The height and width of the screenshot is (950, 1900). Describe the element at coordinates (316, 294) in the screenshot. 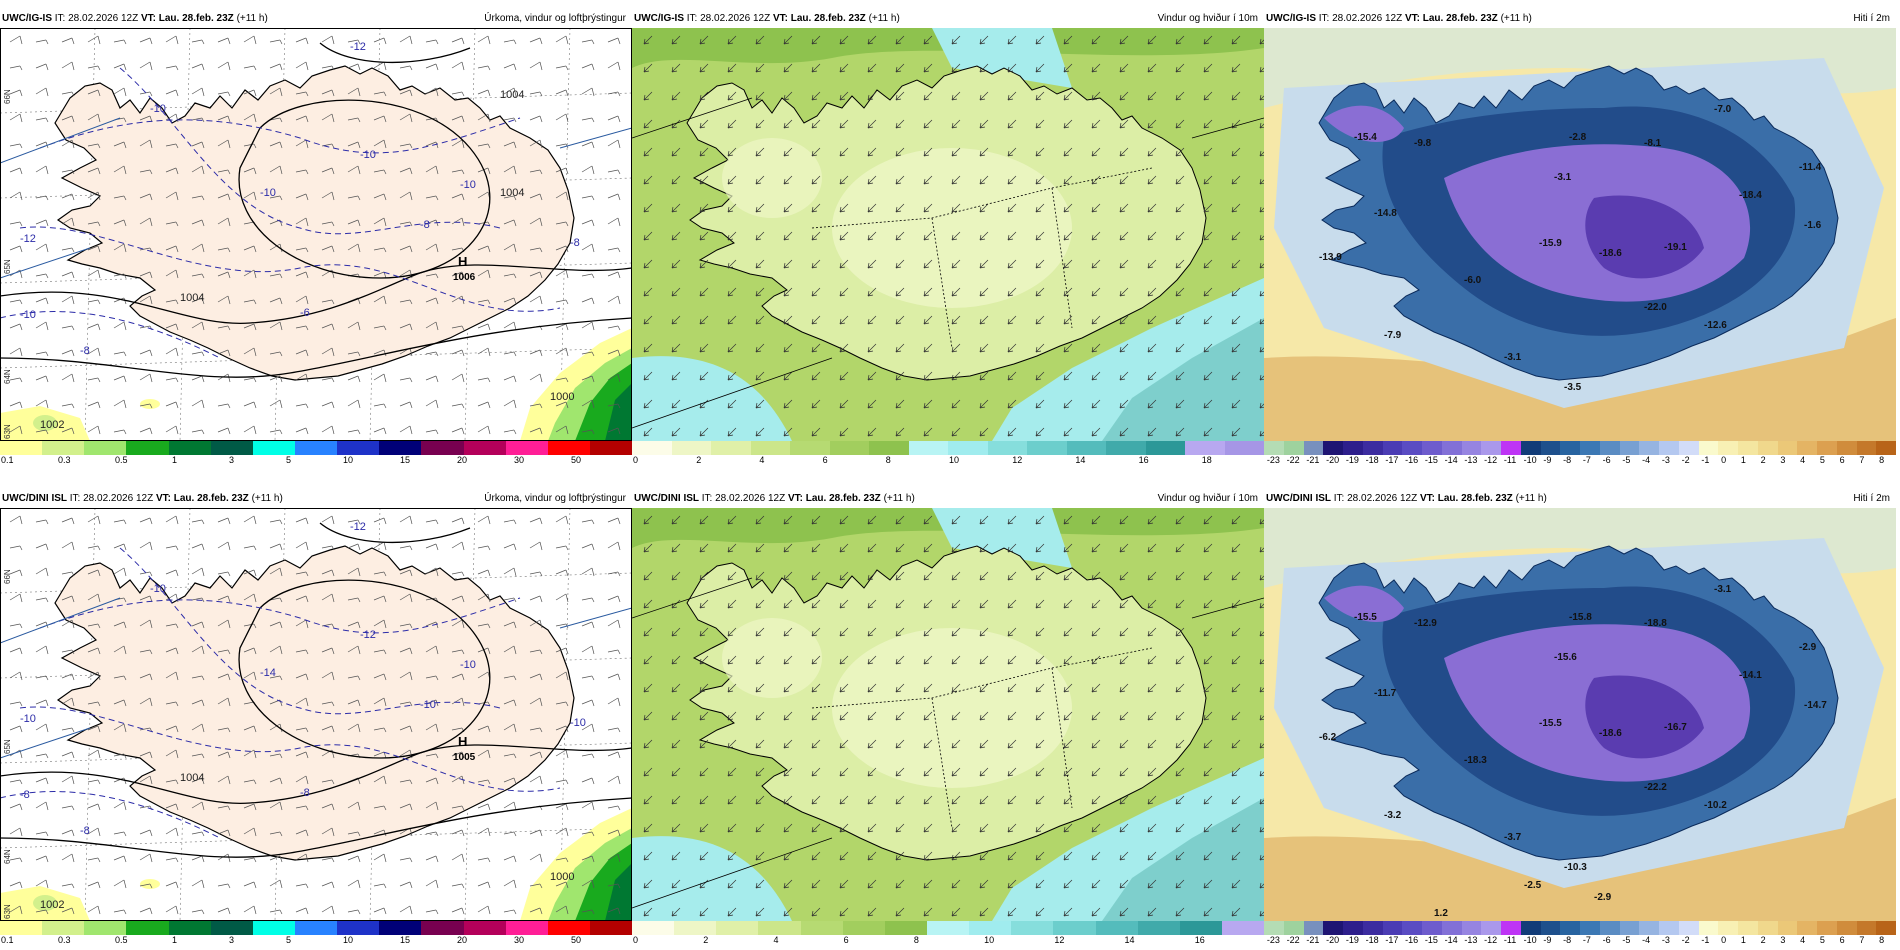

I see `isobar-line` at that location.